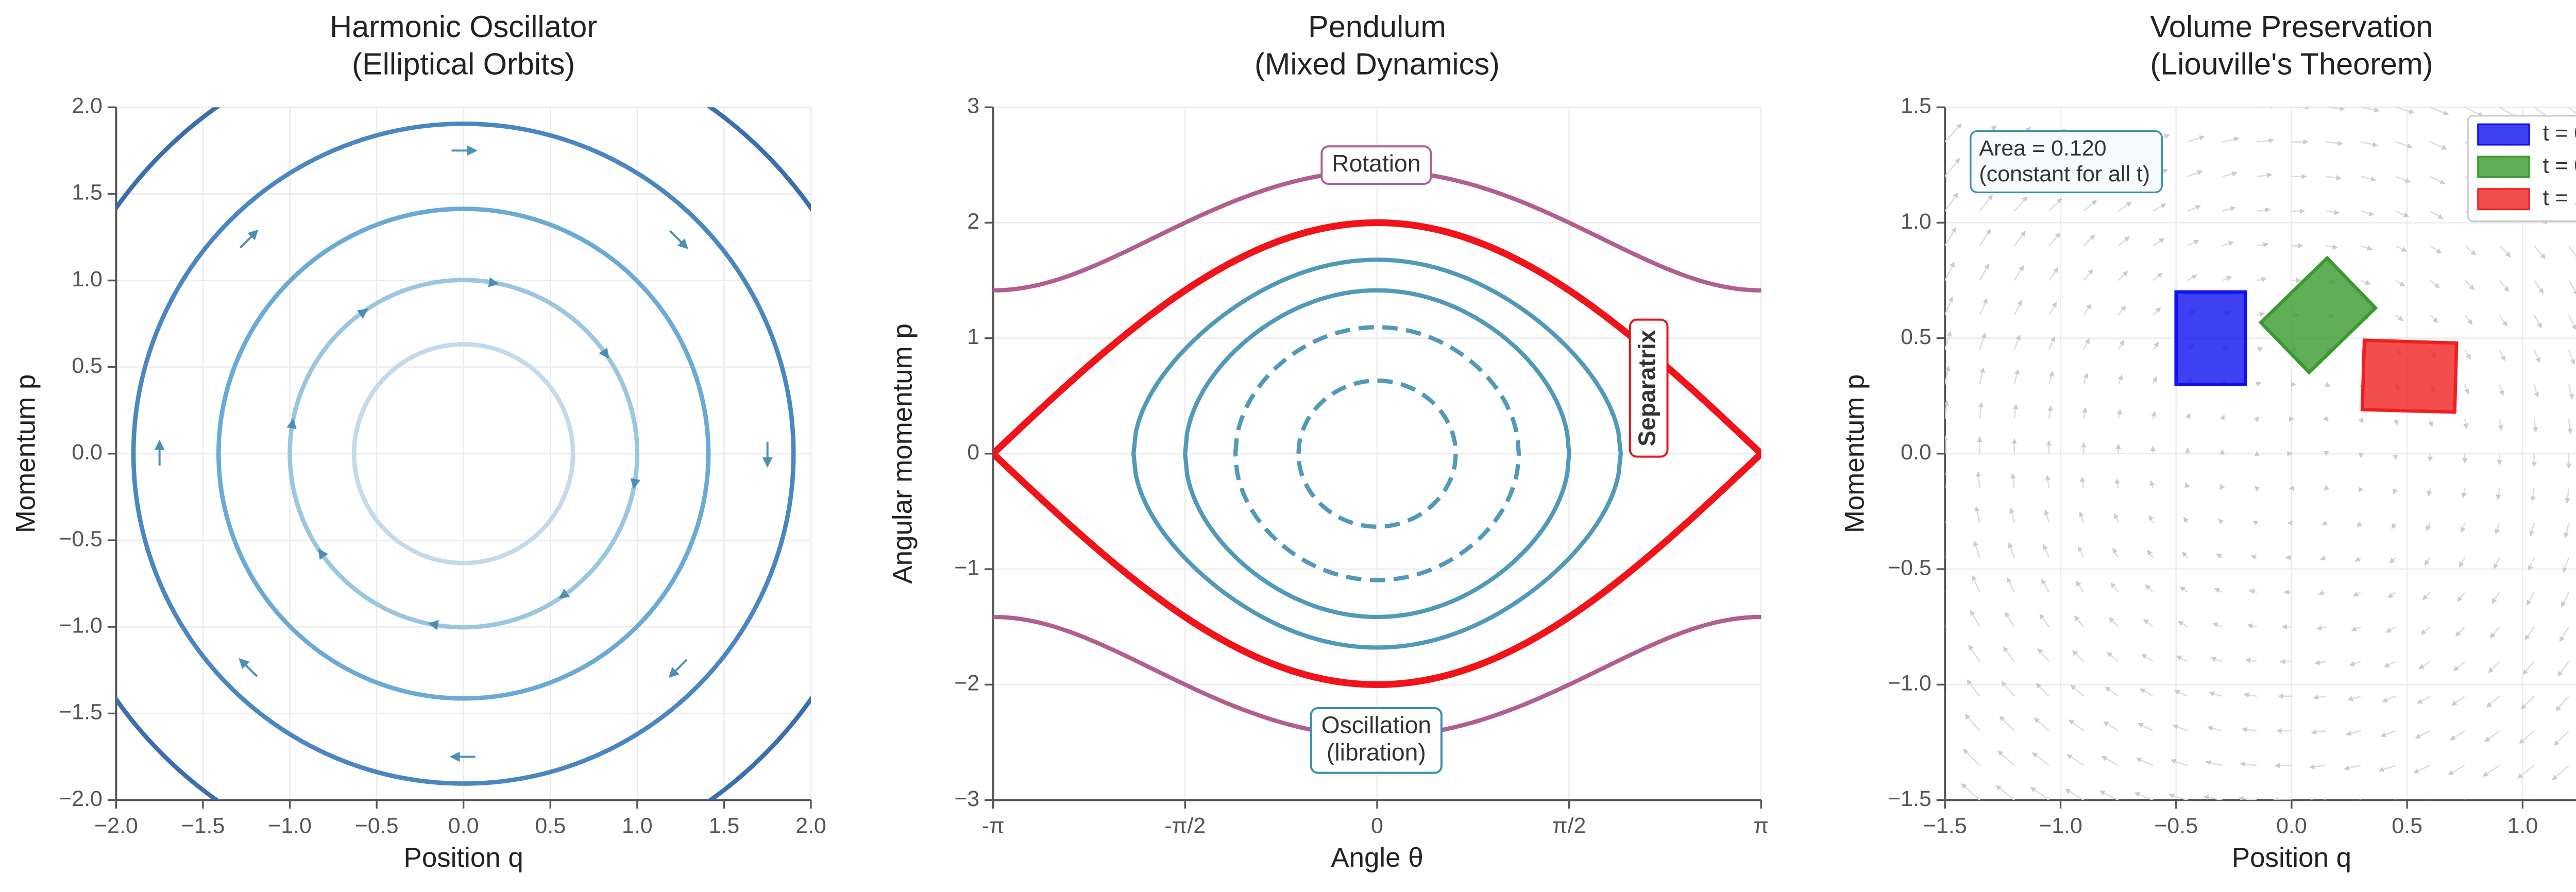  I want to click on y-tick-label: 1, so click(973, 336).